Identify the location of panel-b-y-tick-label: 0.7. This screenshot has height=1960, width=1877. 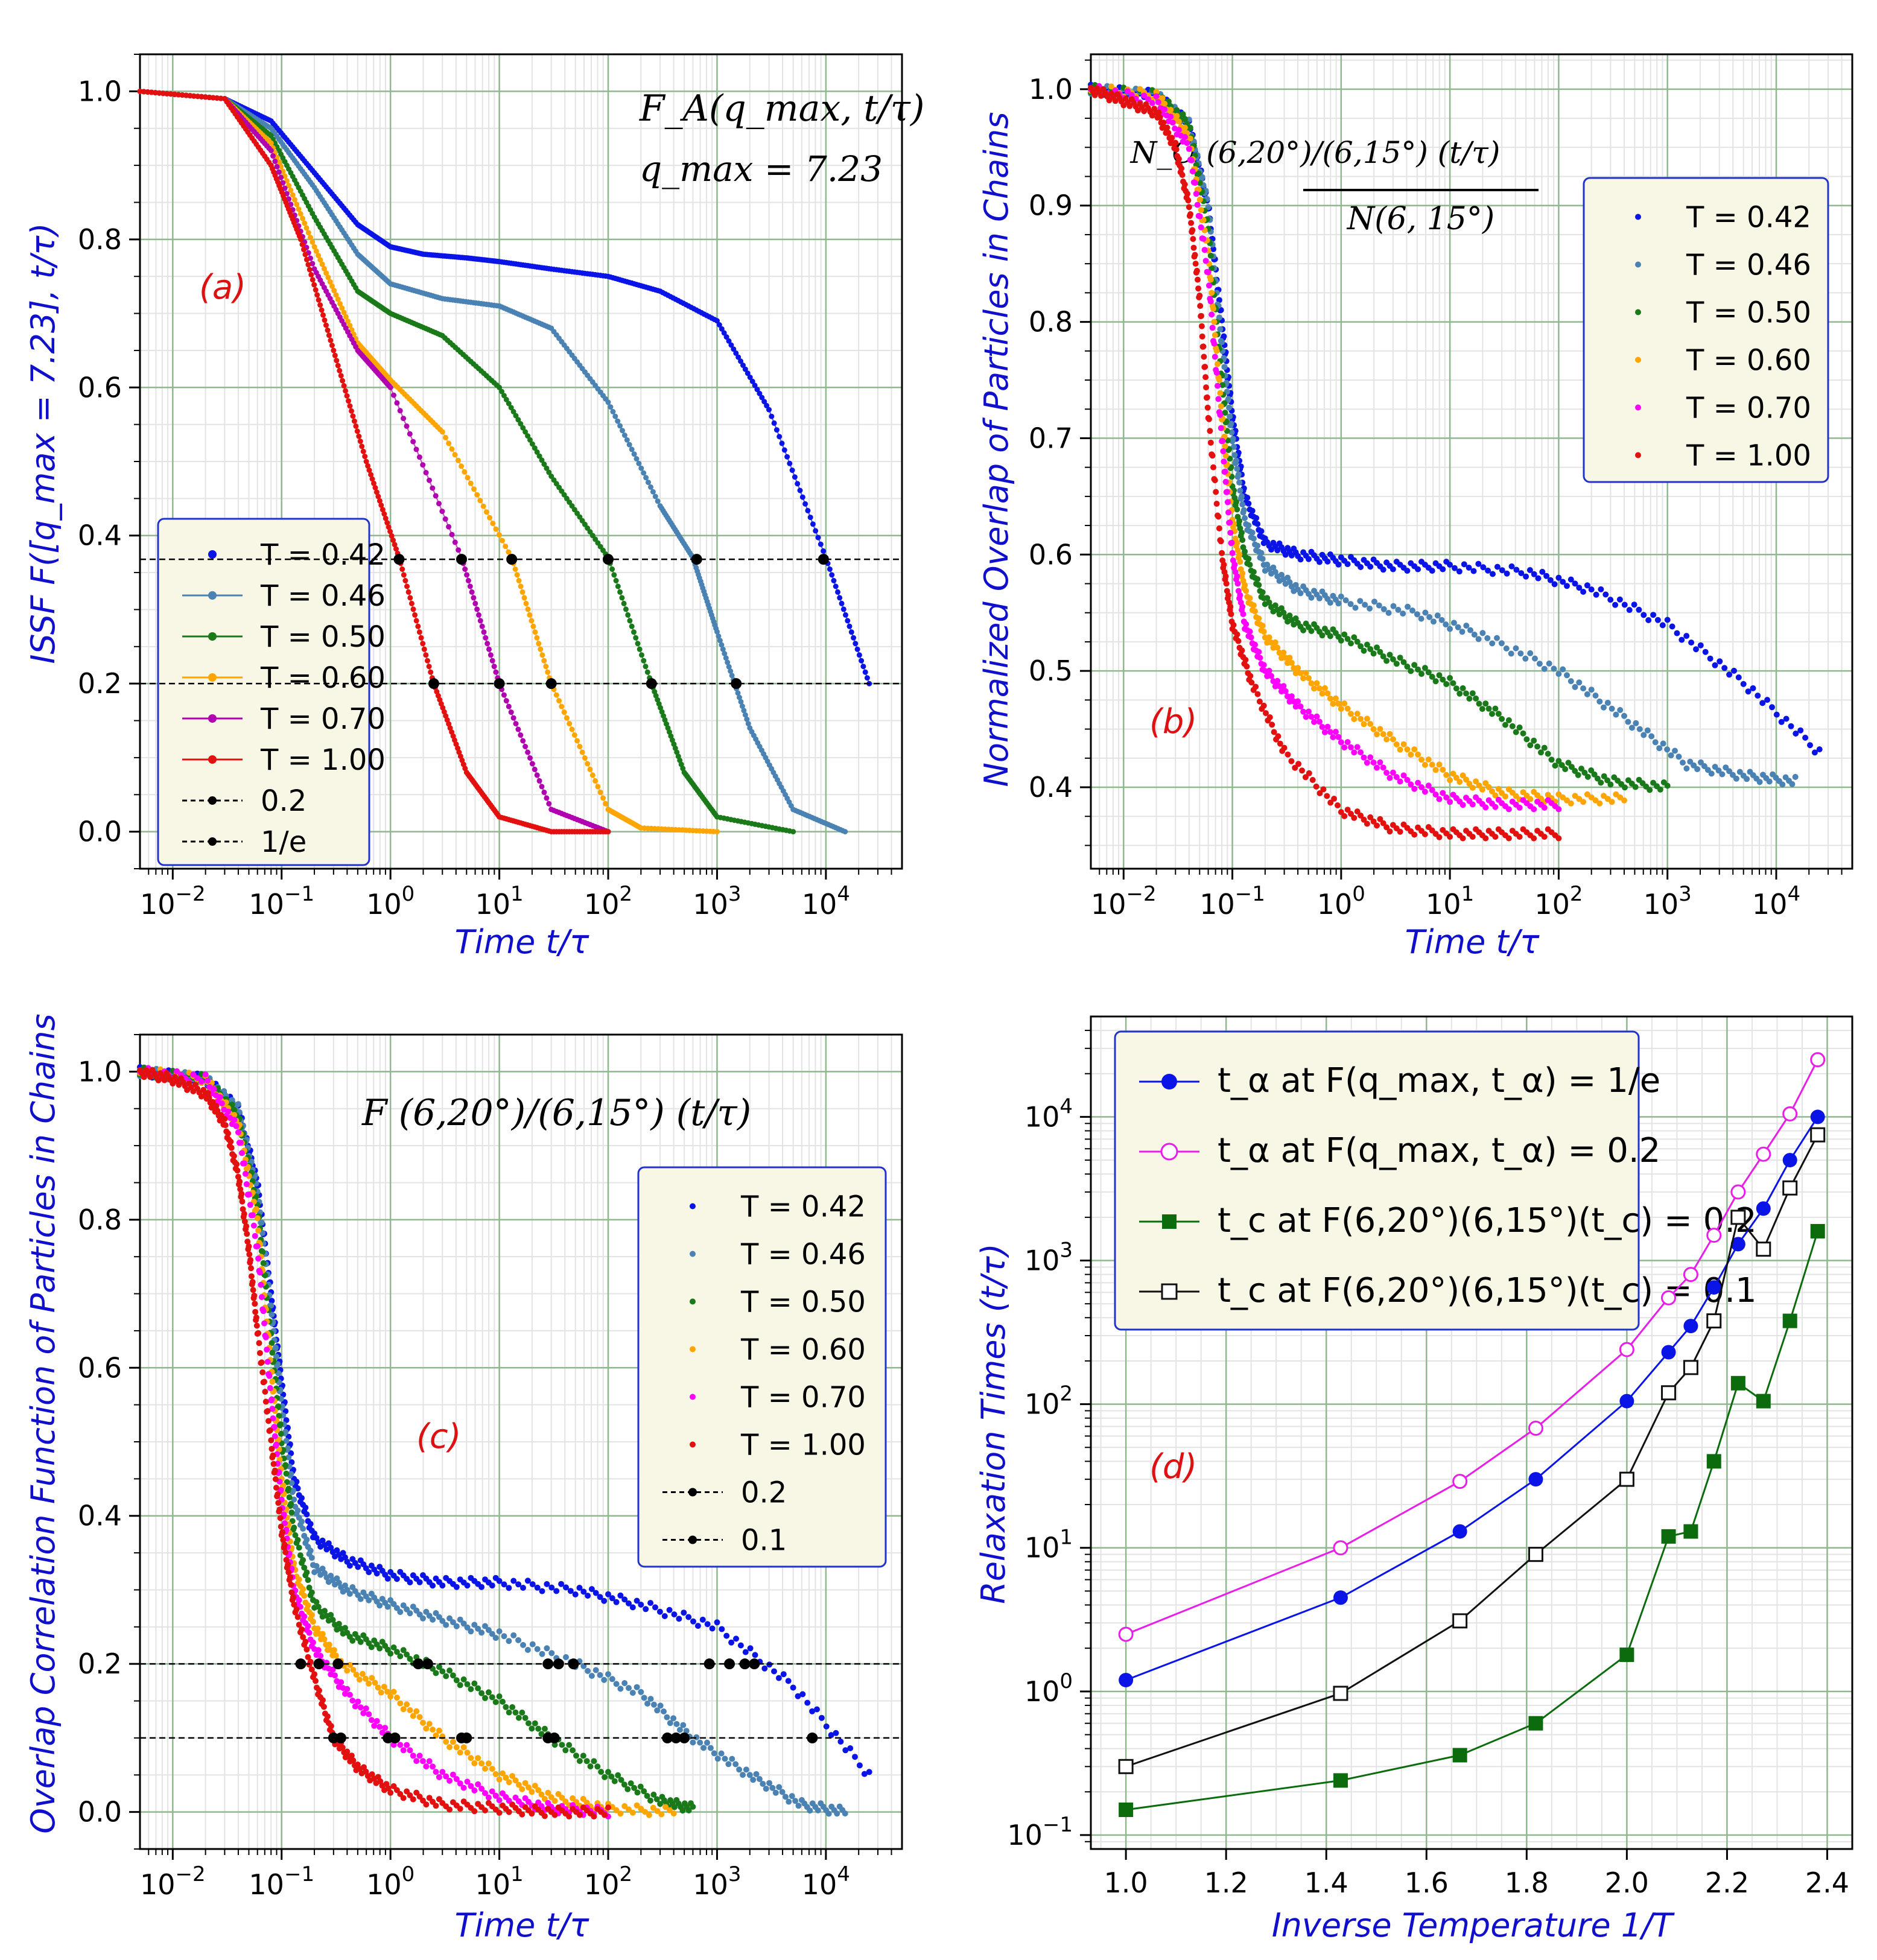
(1051, 438).